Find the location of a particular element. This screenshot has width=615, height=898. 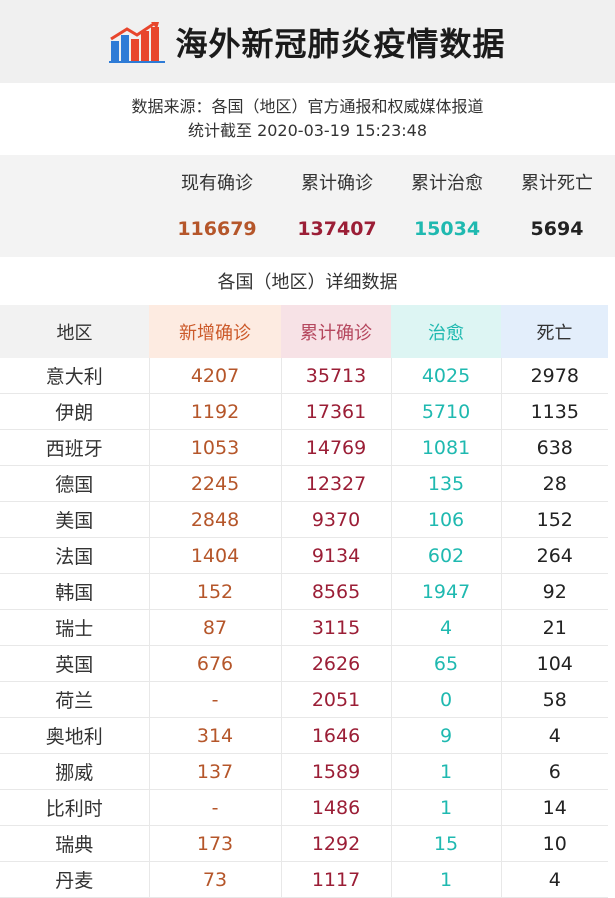

cell-cured: 106 is located at coordinates (446, 519).